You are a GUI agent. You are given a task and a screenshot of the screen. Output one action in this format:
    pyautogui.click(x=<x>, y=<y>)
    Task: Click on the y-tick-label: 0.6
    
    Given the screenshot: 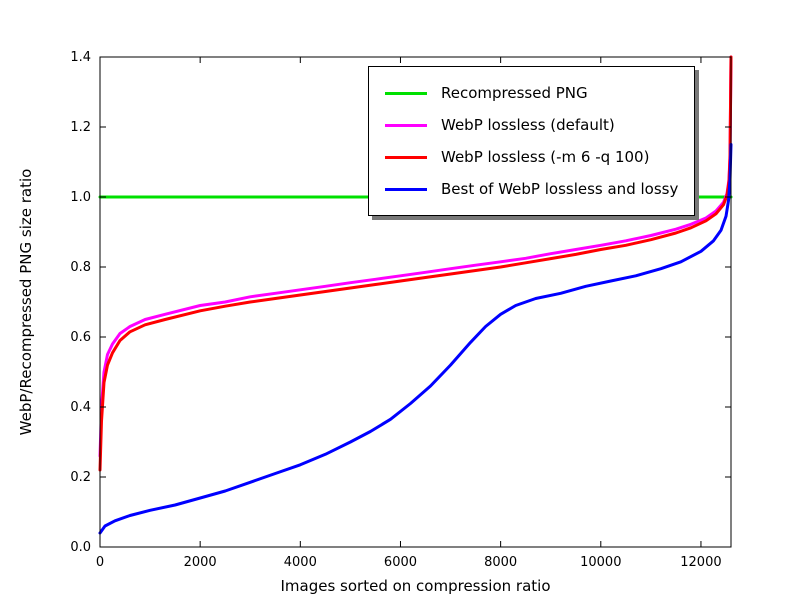 What is the action you would take?
    pyautogui.click(x=80, y=337)
    